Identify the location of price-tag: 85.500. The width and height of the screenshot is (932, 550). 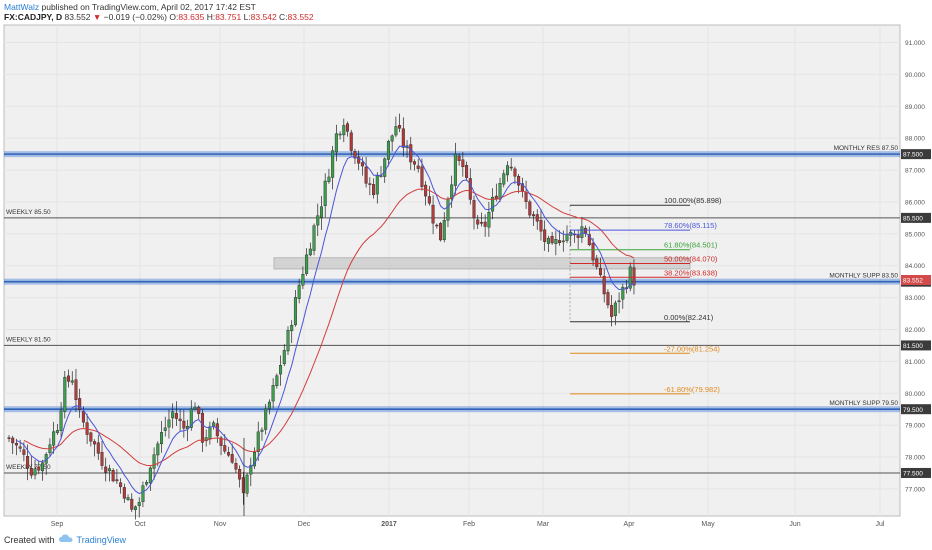
(913, 218).